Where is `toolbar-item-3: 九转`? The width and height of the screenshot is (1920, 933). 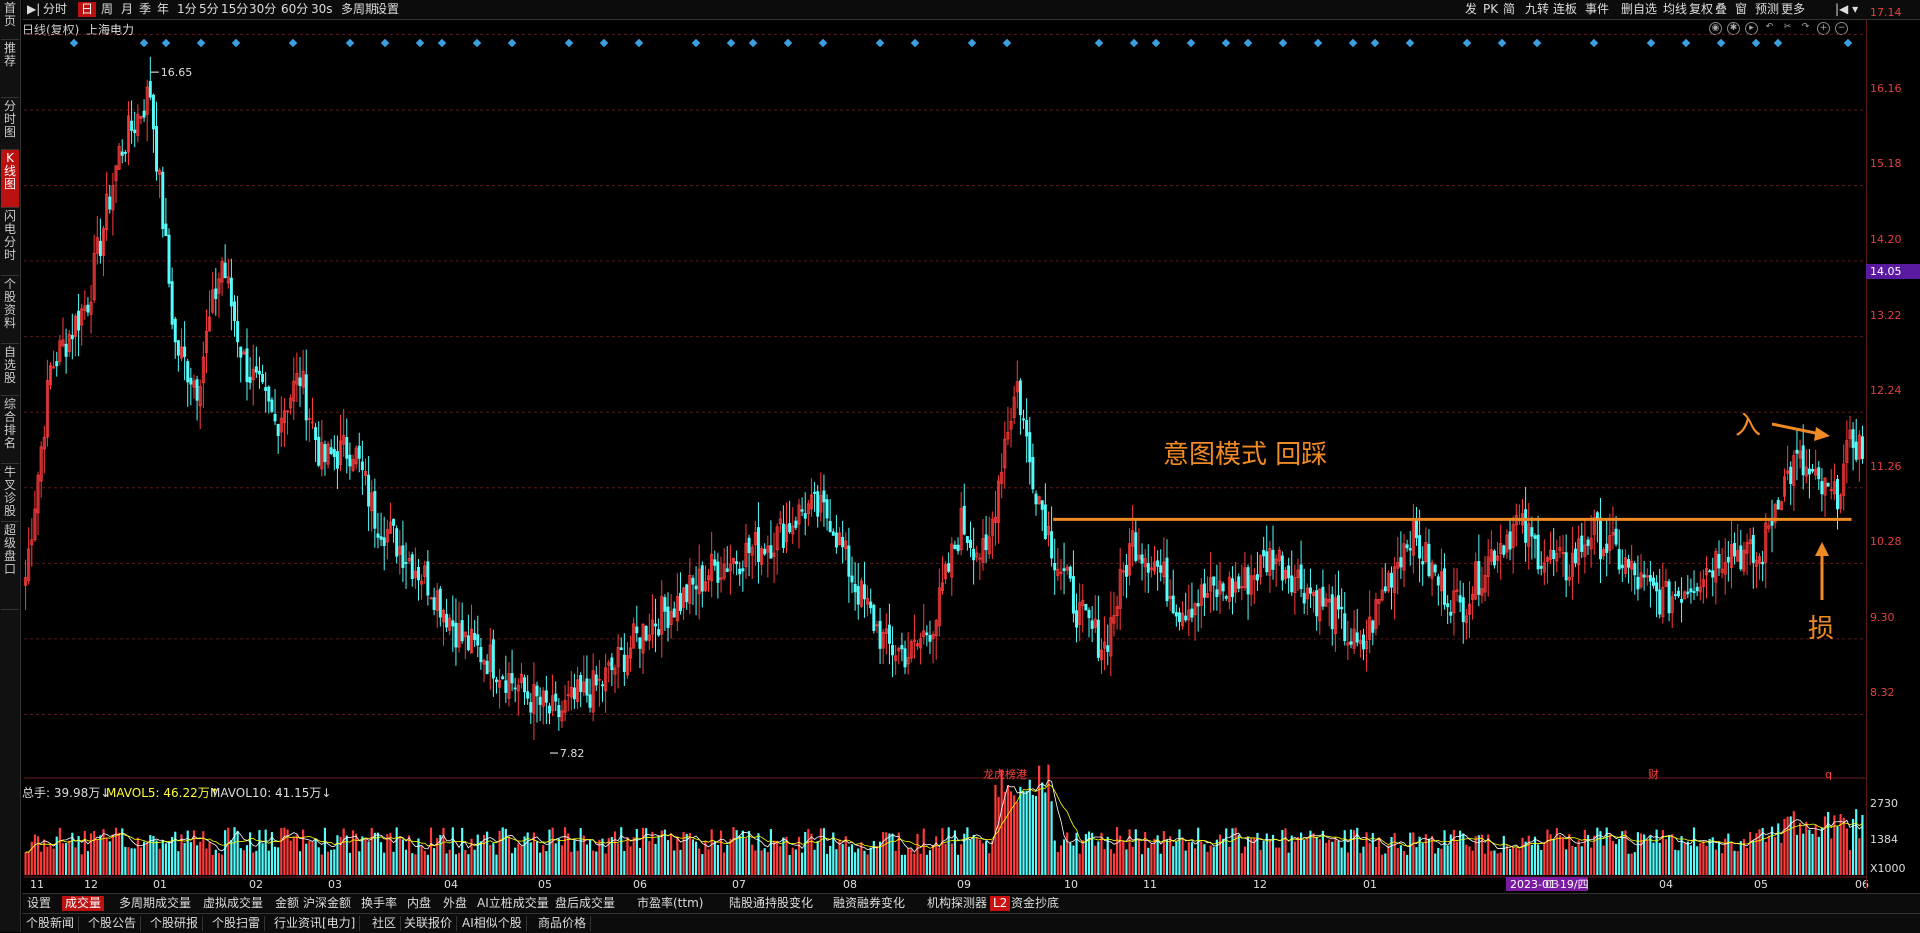
toolbar-item-3: 九转 is located at coordinates (1537, 9).